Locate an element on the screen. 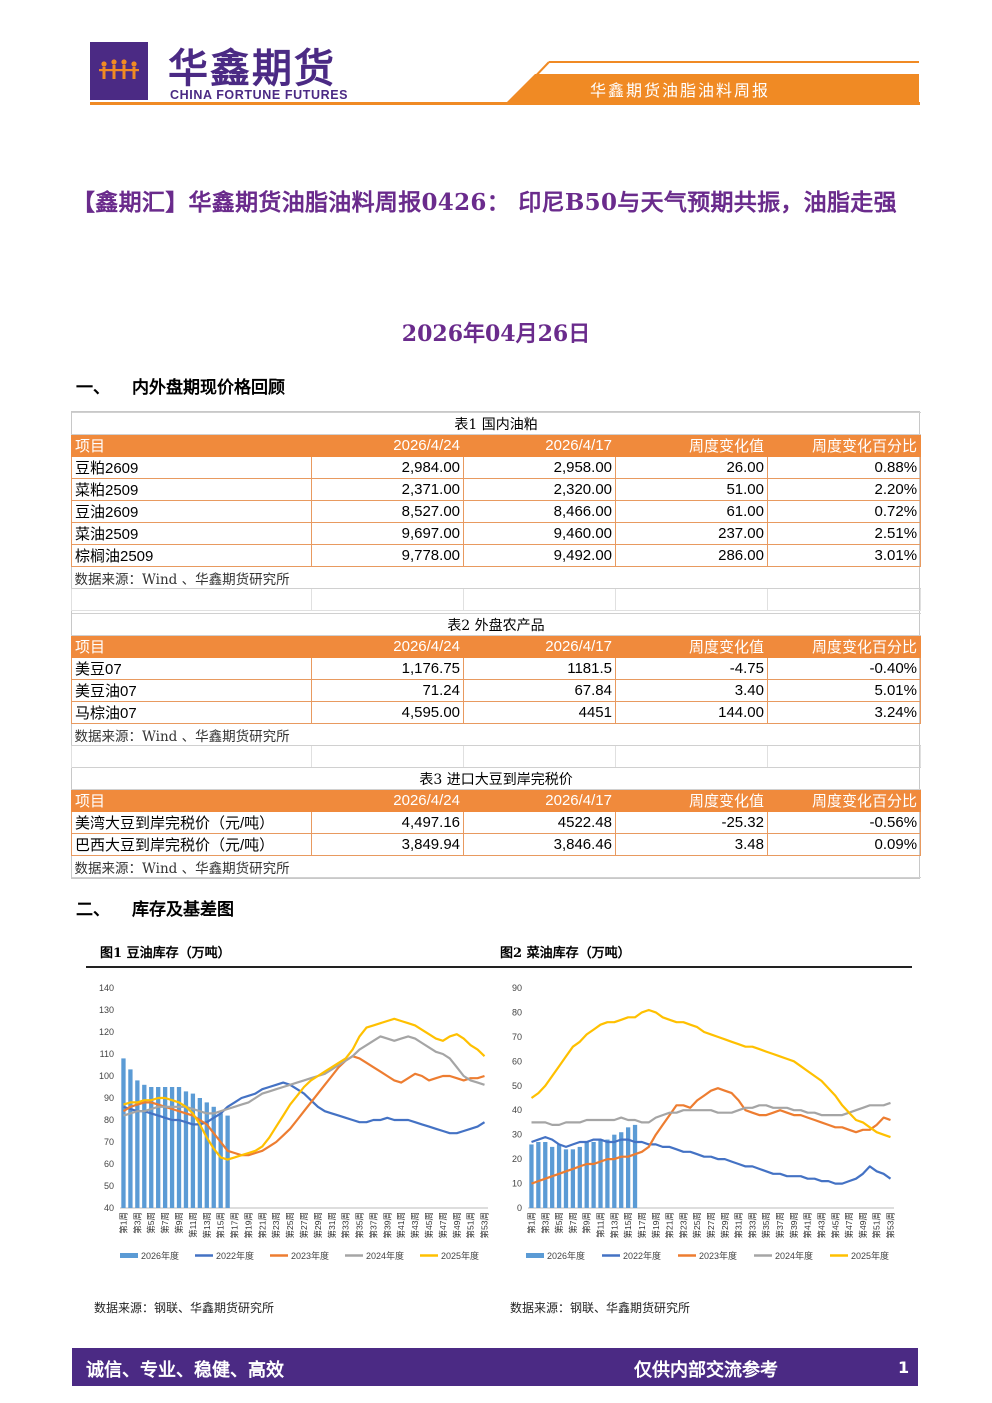 The height and width of the screenshot is (1403, 992). header-cell: 2026/4/24 is located at coordinates (387, 445).